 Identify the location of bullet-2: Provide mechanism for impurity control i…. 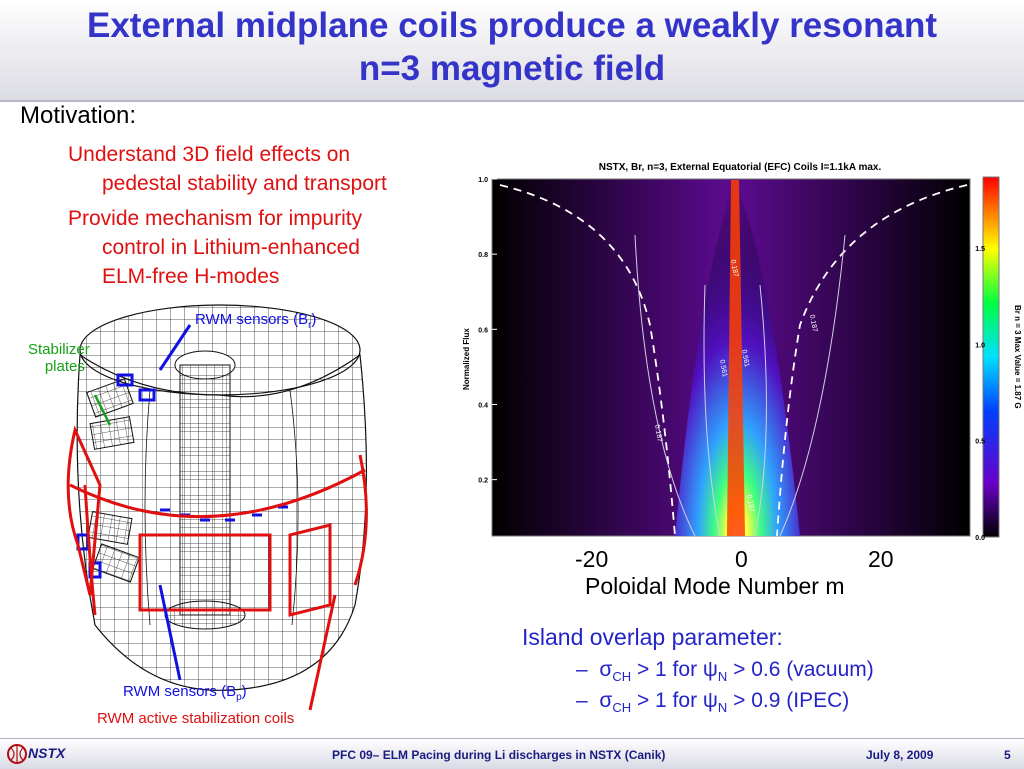
(215, 247).